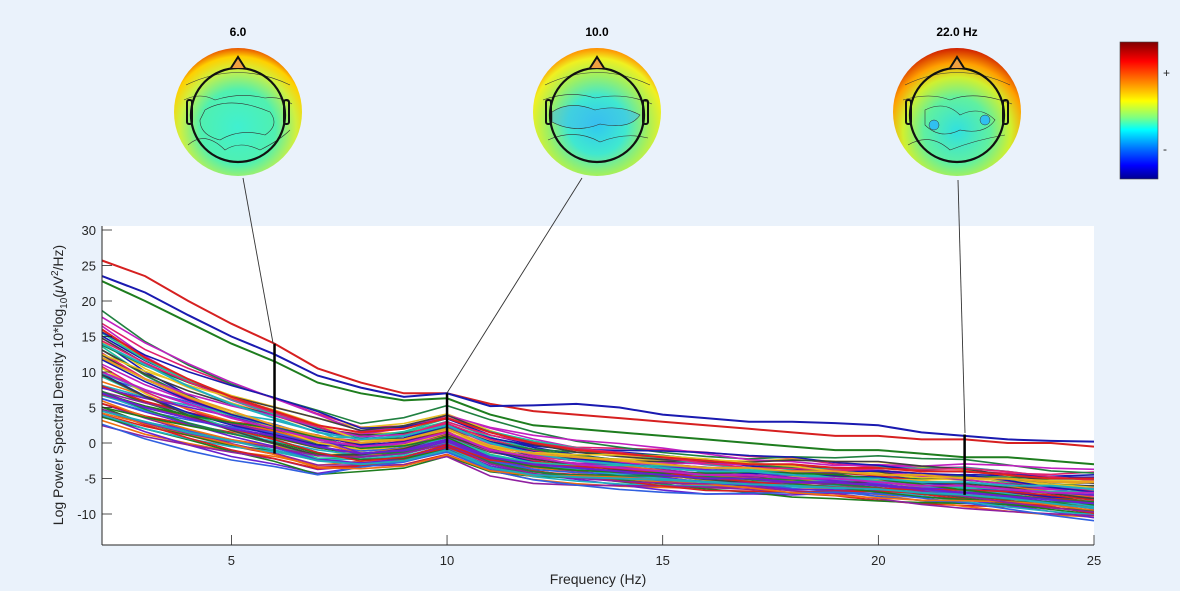 This screenshot has width=1180, height=591. Describe the element at coordinates (1165, 149) in the screenshot. I see `colorbar-minus-label: -` at that location.